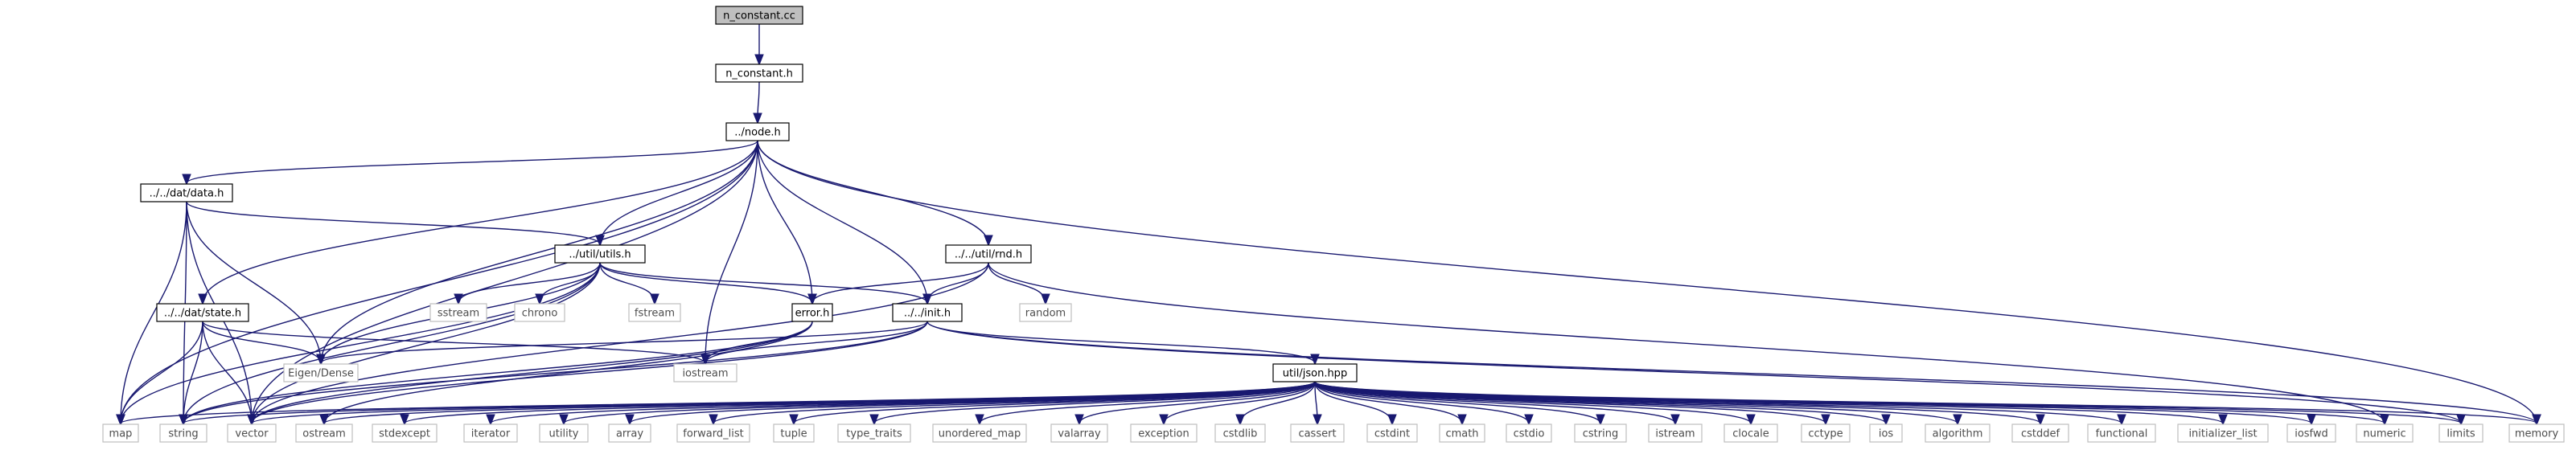  I want to click on node-label: cstdlib, so click(1240, 434).